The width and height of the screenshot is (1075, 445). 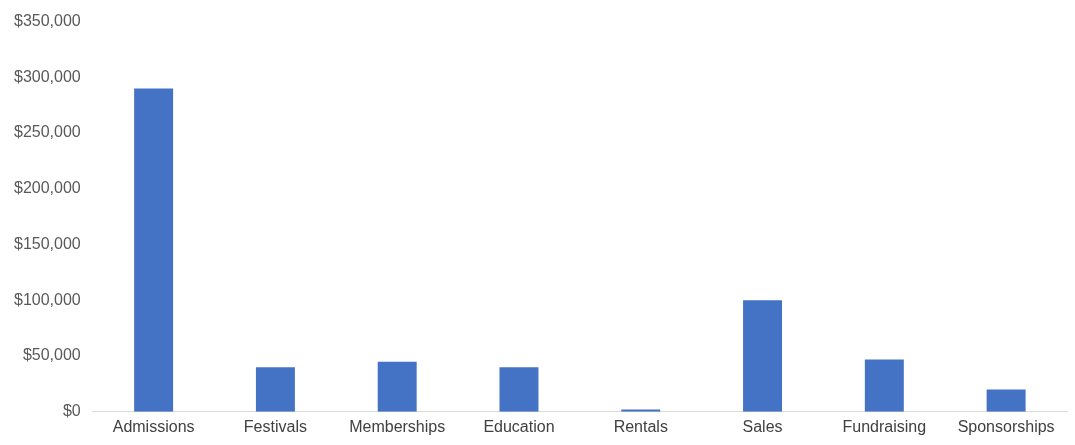 What do you see at coordinates (51, 355) in the screenshot?
I see `y-tick-label: $50,000` at bounding box center [51, 355].